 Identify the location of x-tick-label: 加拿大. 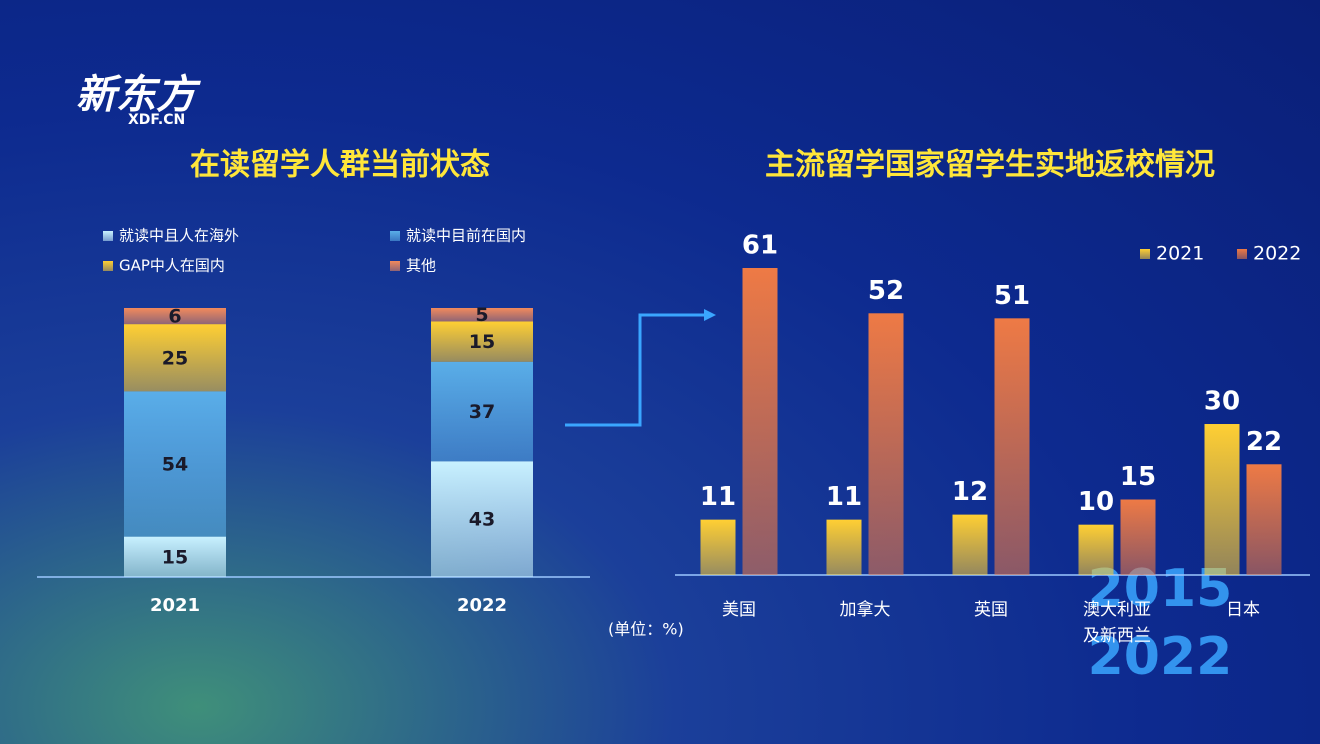
(865, 610).